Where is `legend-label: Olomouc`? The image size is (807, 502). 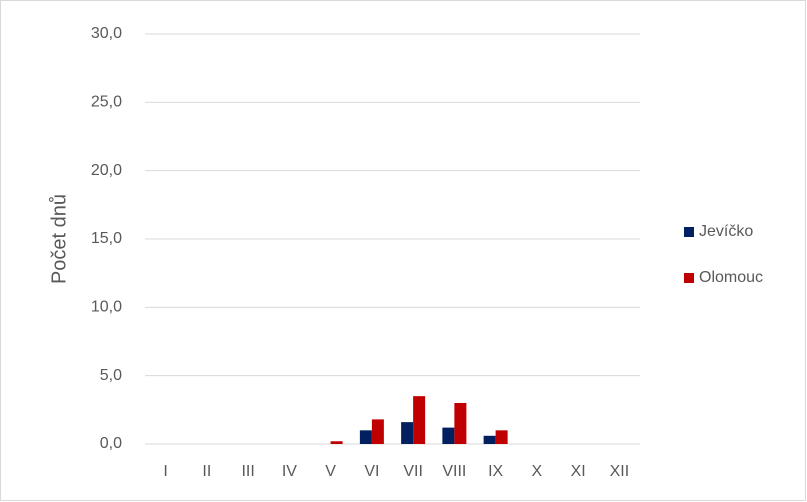
legend-label: Olomouc is located at coordinates (731, 277).